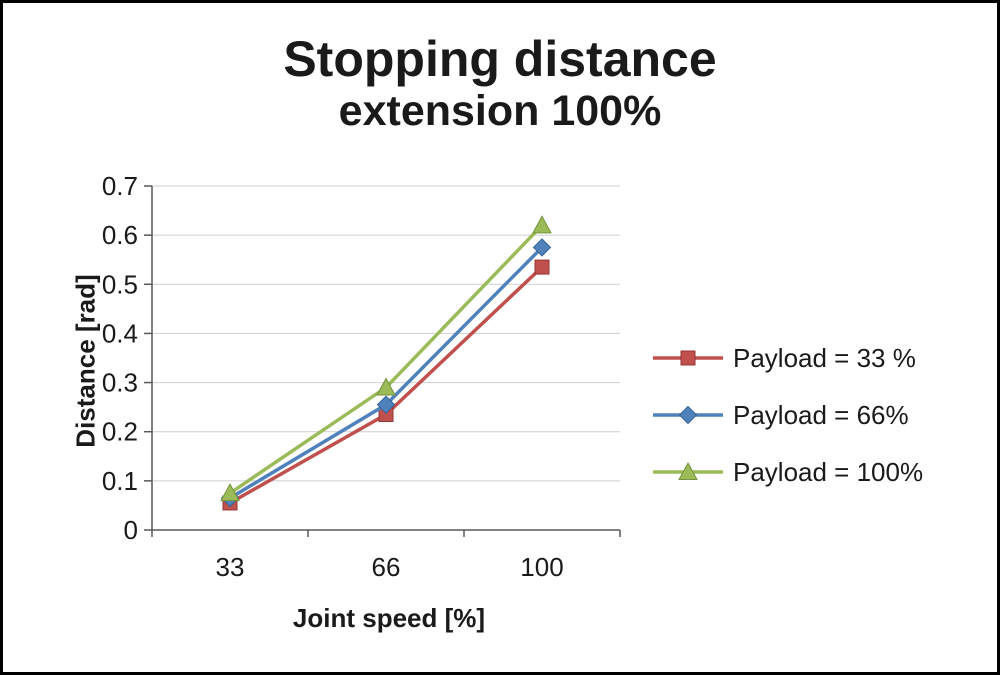 Image resolution: width=1000 pixels, height=675 pixels. Describe the element at coordinates (821, 415) in the screenshot. I see `legend-label: Payload = 66%` at that location.